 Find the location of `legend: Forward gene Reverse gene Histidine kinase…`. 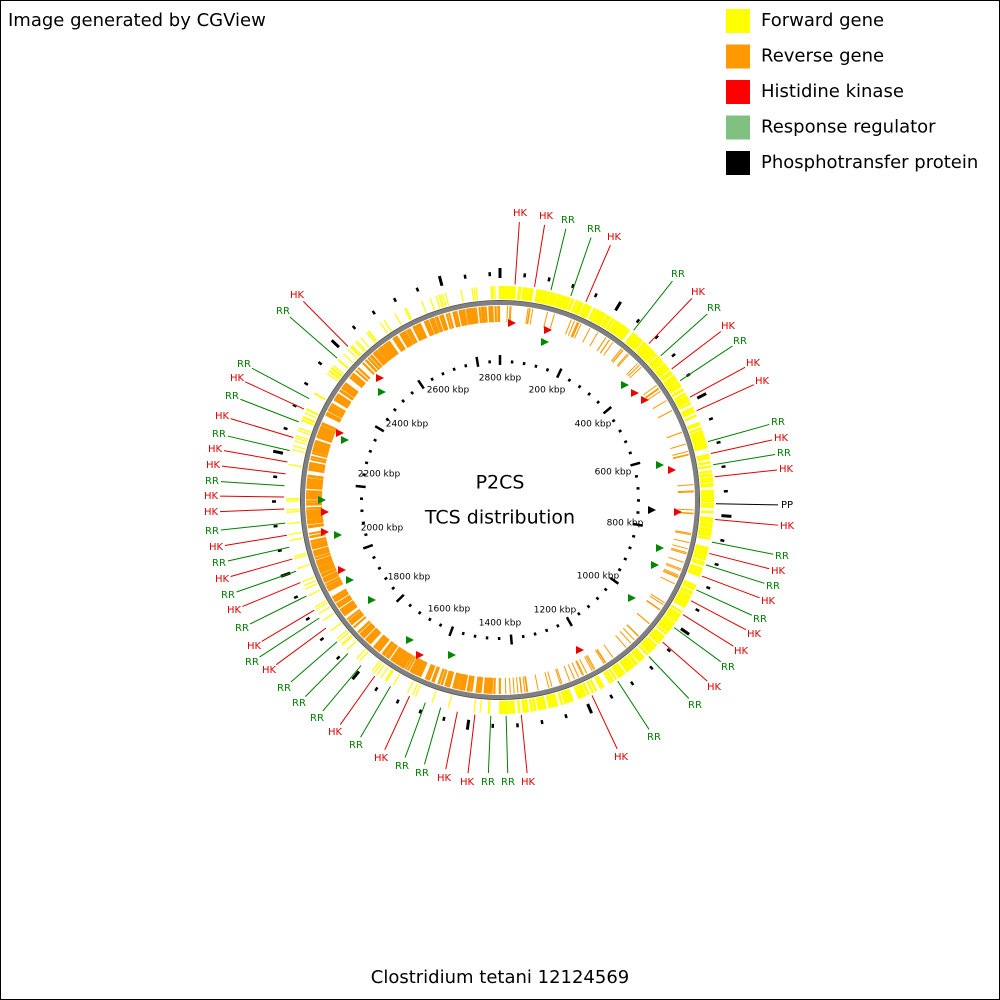

legend: Forward gene Reverse gene Histidine kinase… is located at coordinates (852, 92).